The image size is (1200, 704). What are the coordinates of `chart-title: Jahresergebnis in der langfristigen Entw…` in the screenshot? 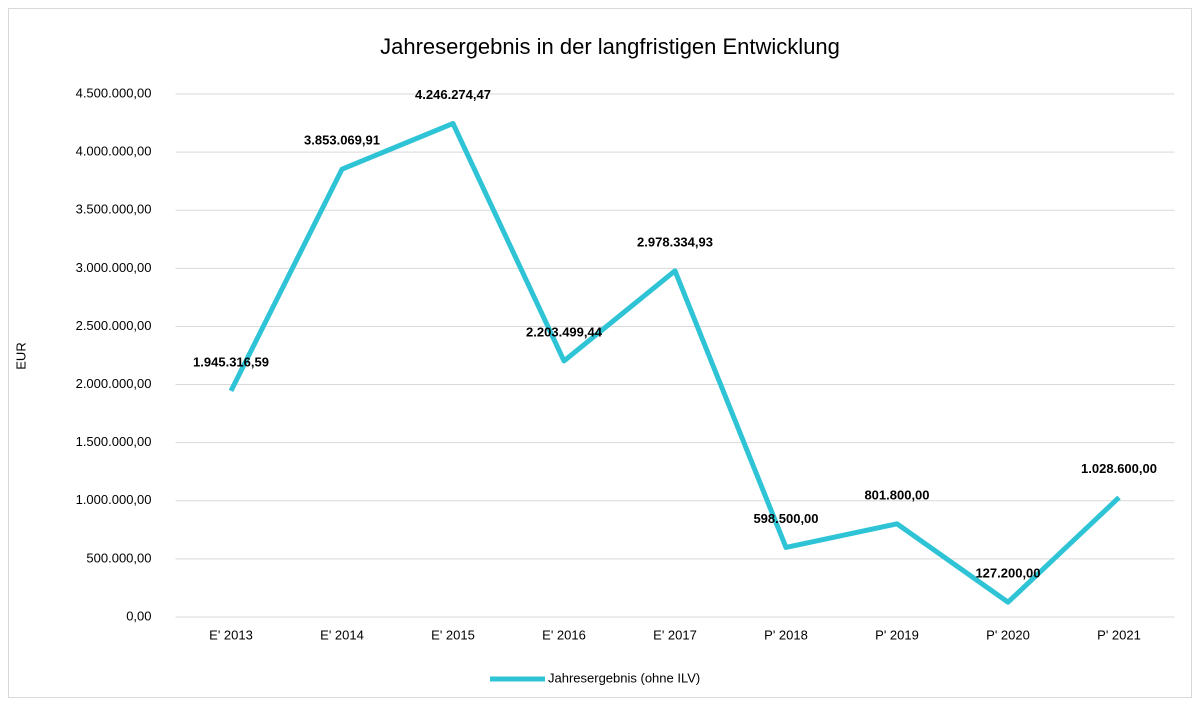 It's located at (610, 46).